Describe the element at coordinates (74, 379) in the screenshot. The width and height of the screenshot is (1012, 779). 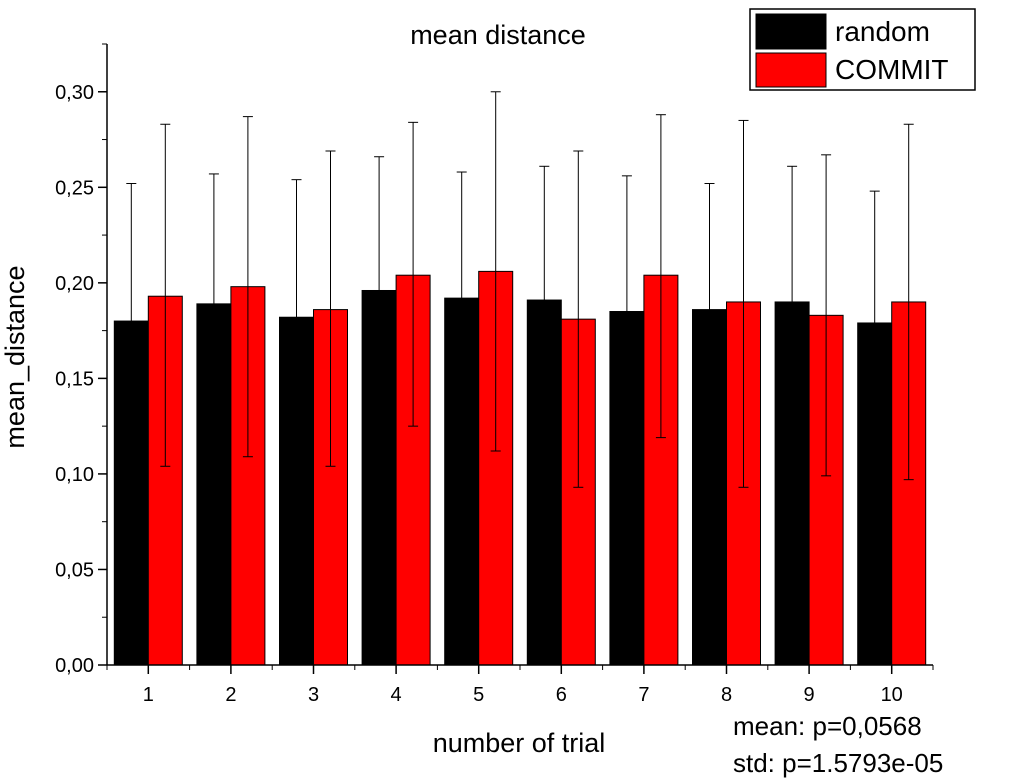
I see `y-tick-label: 0,15` at that location.